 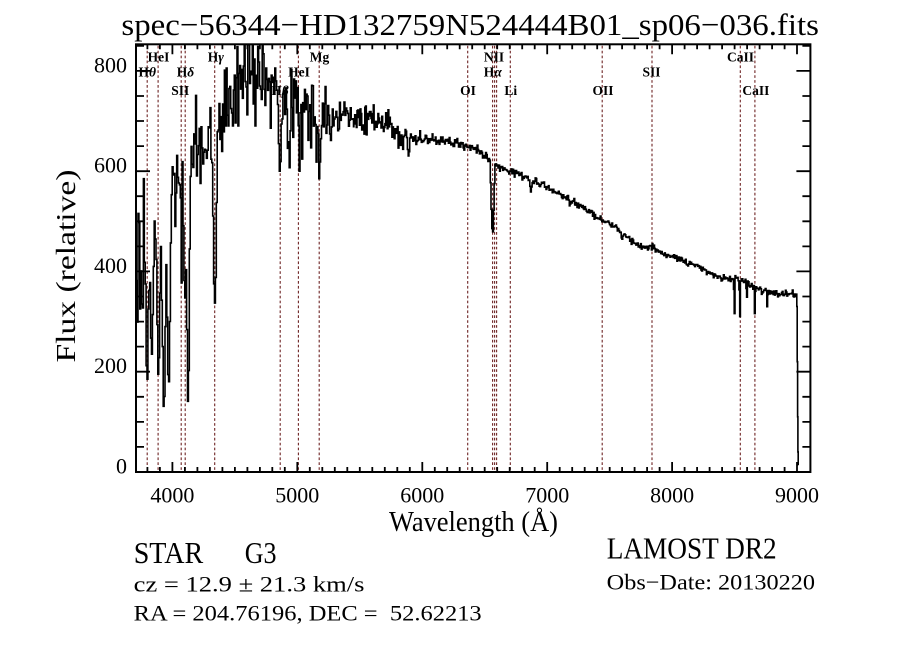 I want to click on svg-text: Hδ, so click(x=186, y=72).